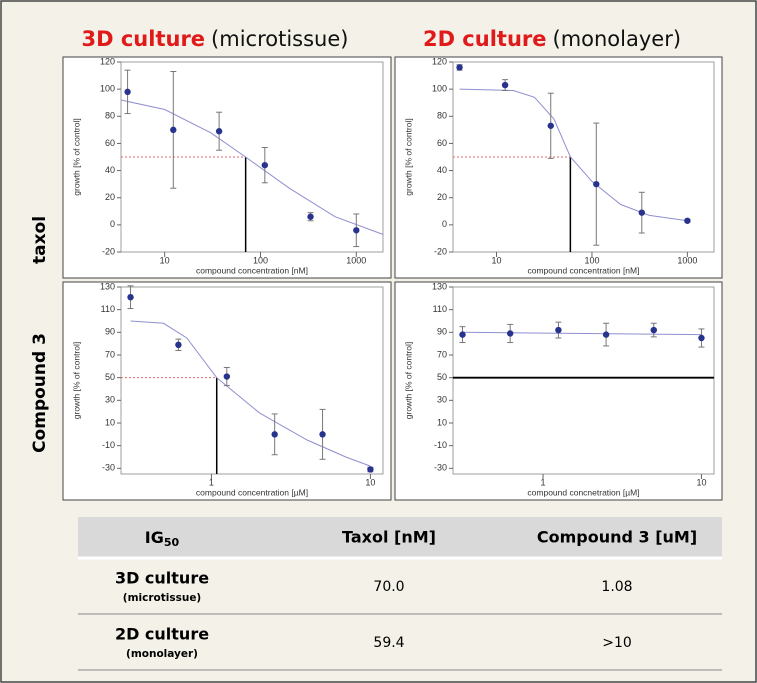 This screenshot has height=683, width=757. I want to click on column-name: 2D culture, so click(485, 39).